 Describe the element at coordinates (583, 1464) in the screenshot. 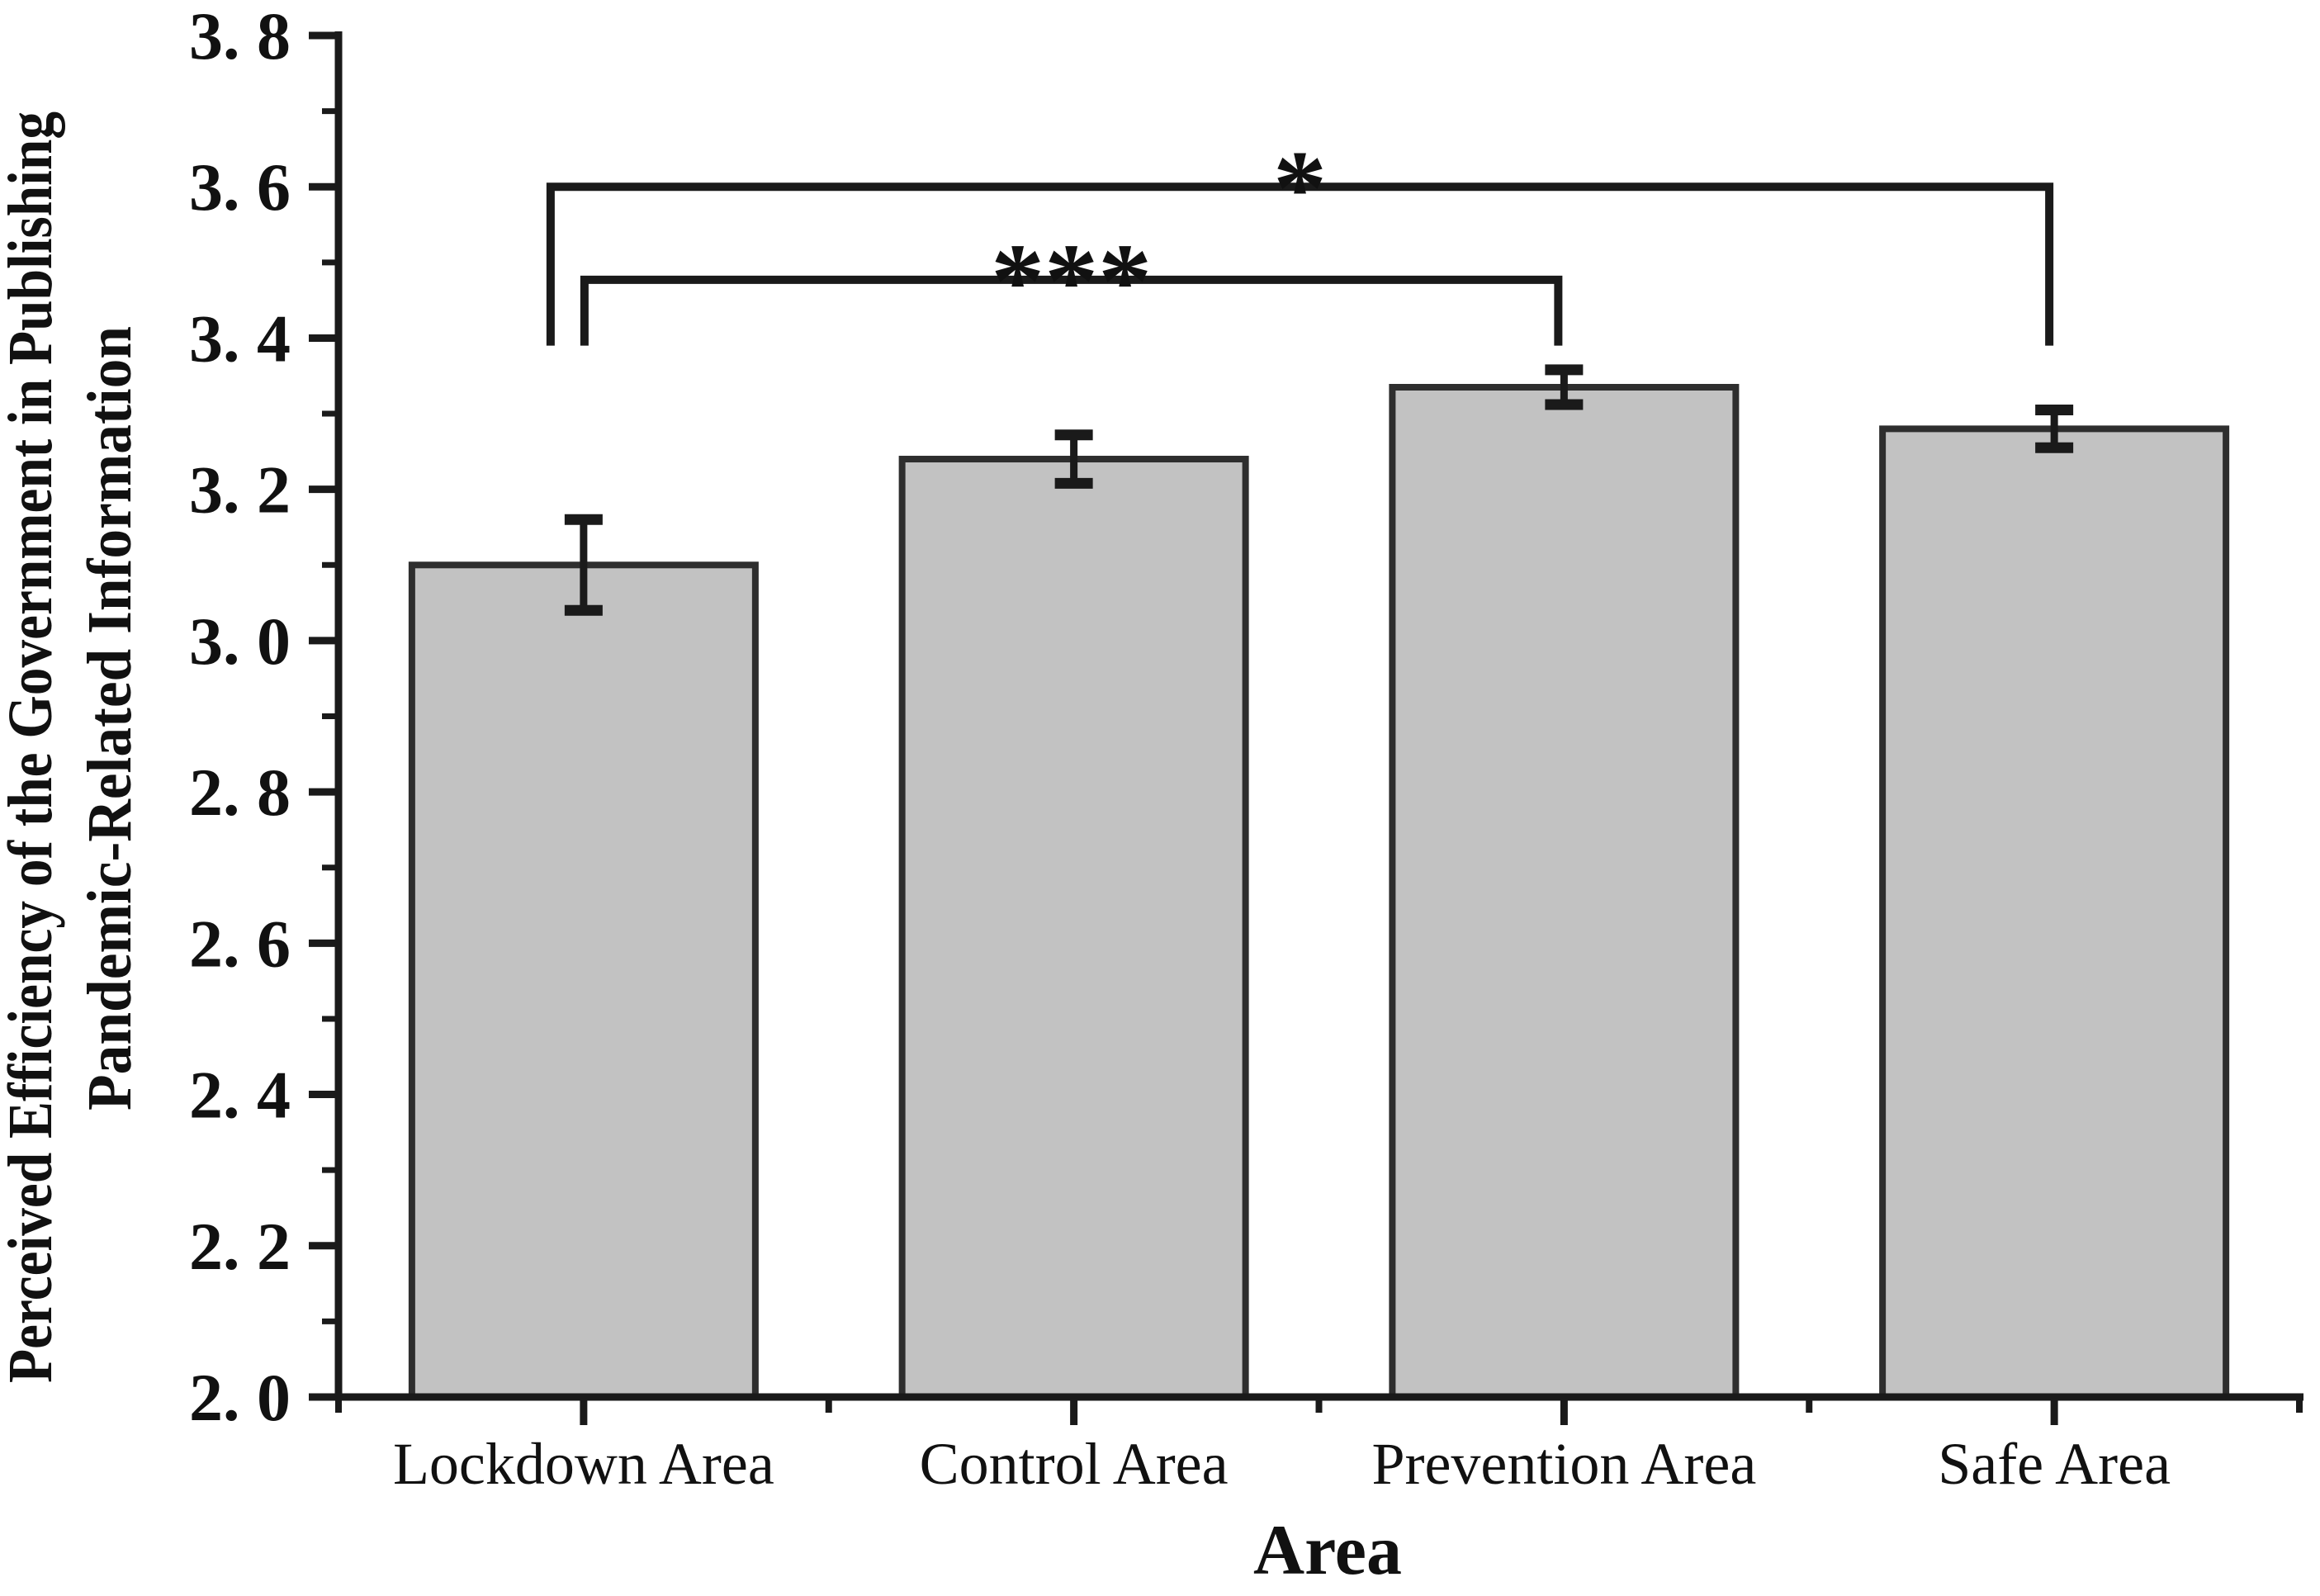

I see `x-tick-label: Lockdown Area` at that location.